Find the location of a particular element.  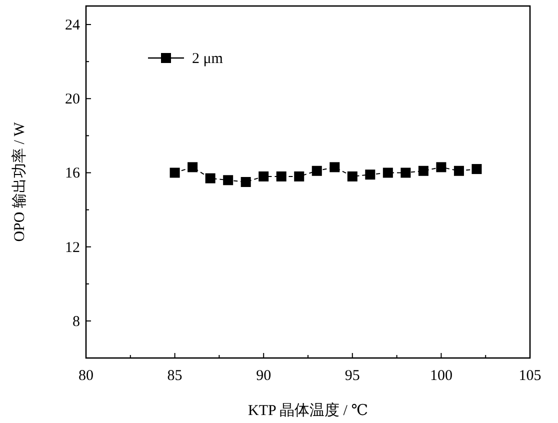

y-tick-label: 24 is located at coordinates (72, 26).